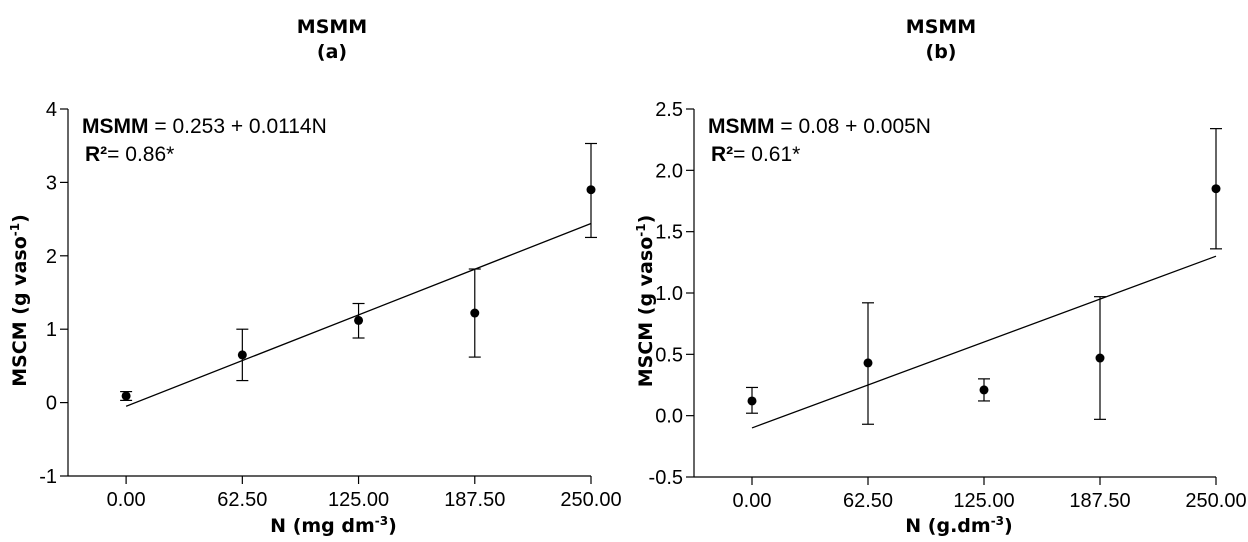 The width and height of the screenshot is (1248, 542). Describe the element at coordinates (332, 52) in the screenshot. I see `chart-subtitle: (a)` at that location.